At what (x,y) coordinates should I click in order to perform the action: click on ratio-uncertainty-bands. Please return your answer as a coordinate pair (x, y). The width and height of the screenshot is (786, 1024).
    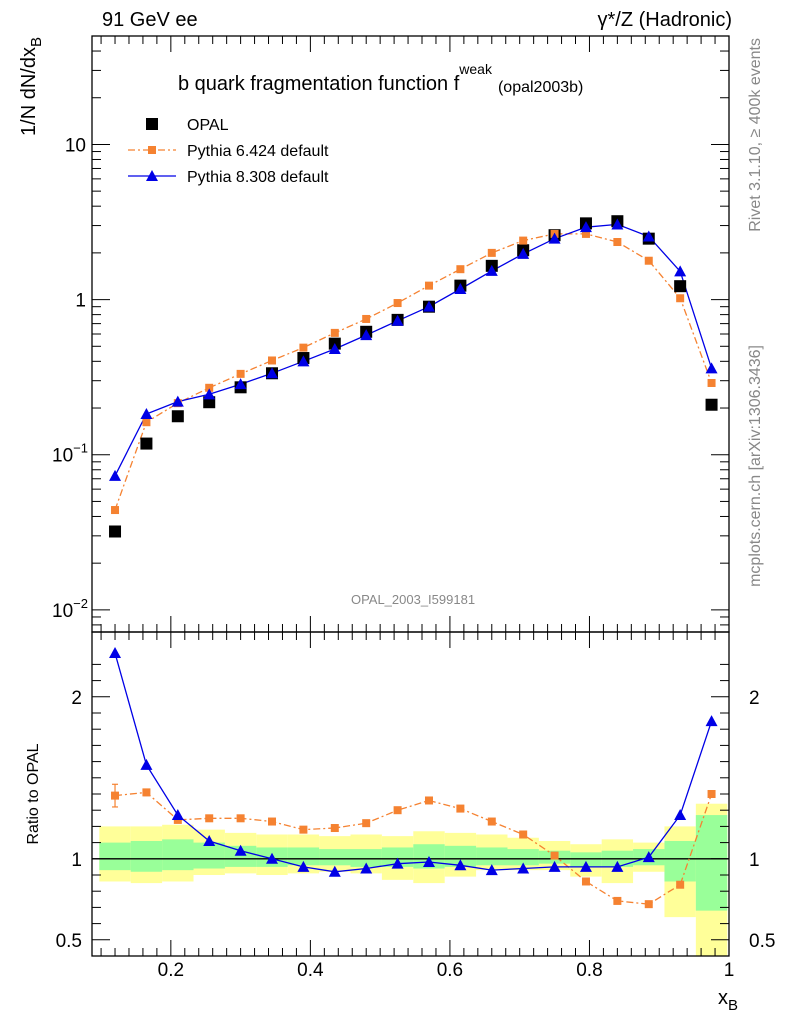
    Looking at the image, I should click on (413, 879).